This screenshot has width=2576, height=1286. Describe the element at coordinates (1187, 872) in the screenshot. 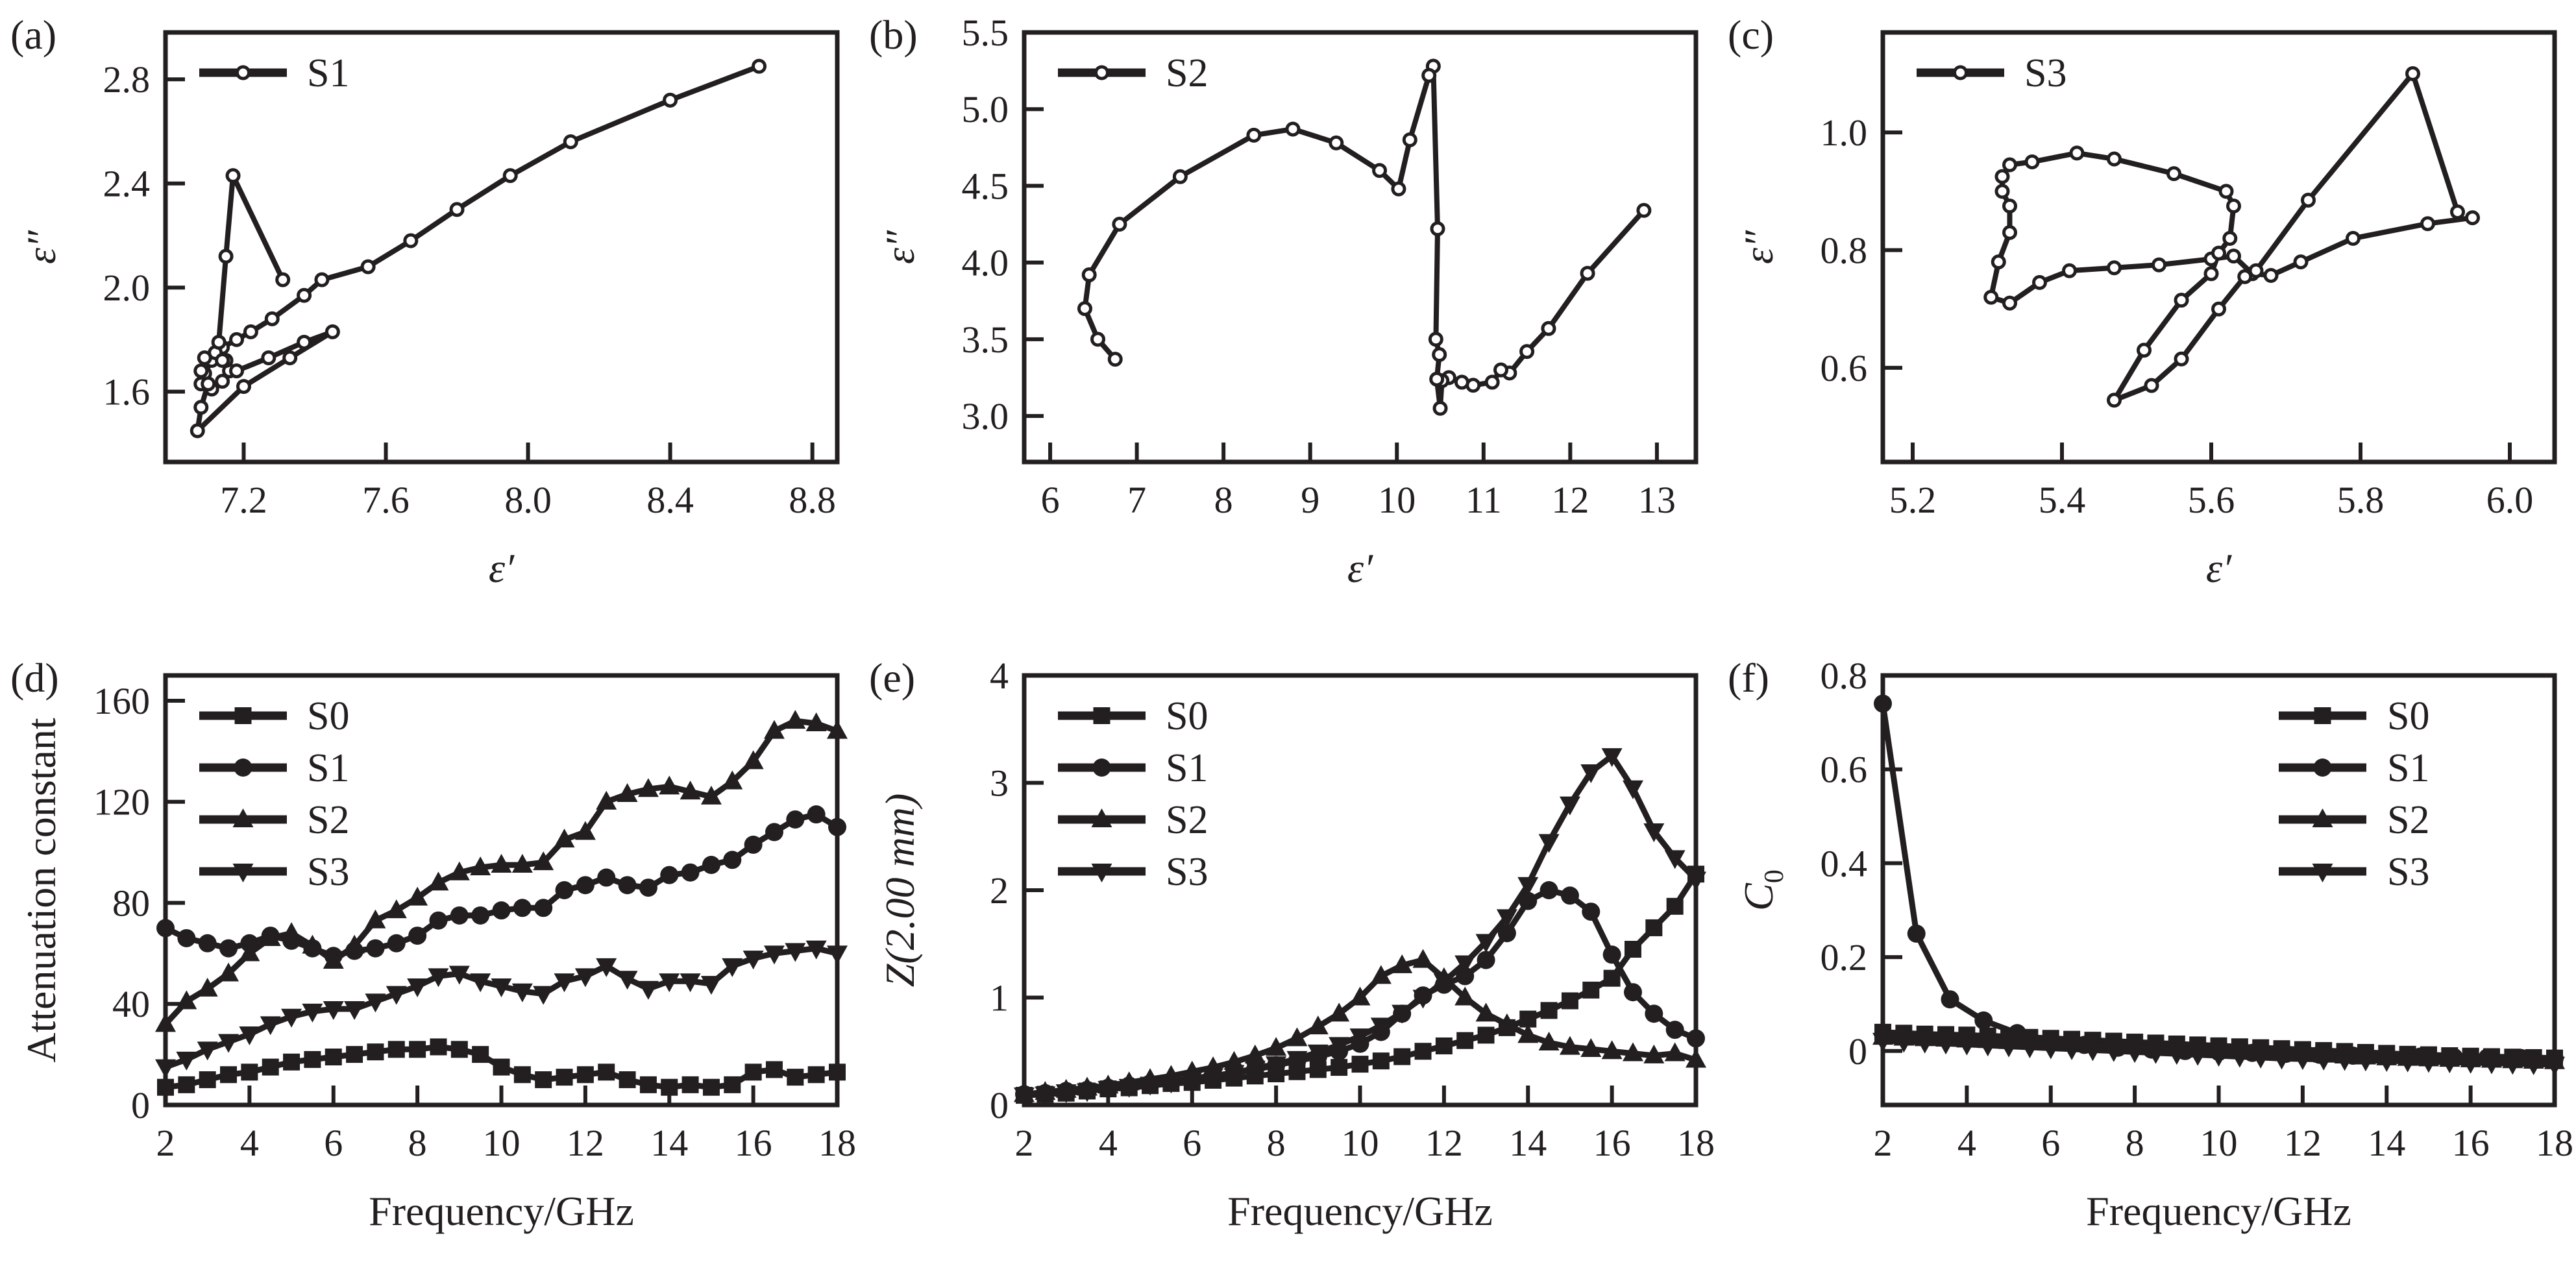

I see `legend-item-label: S3` at that location.